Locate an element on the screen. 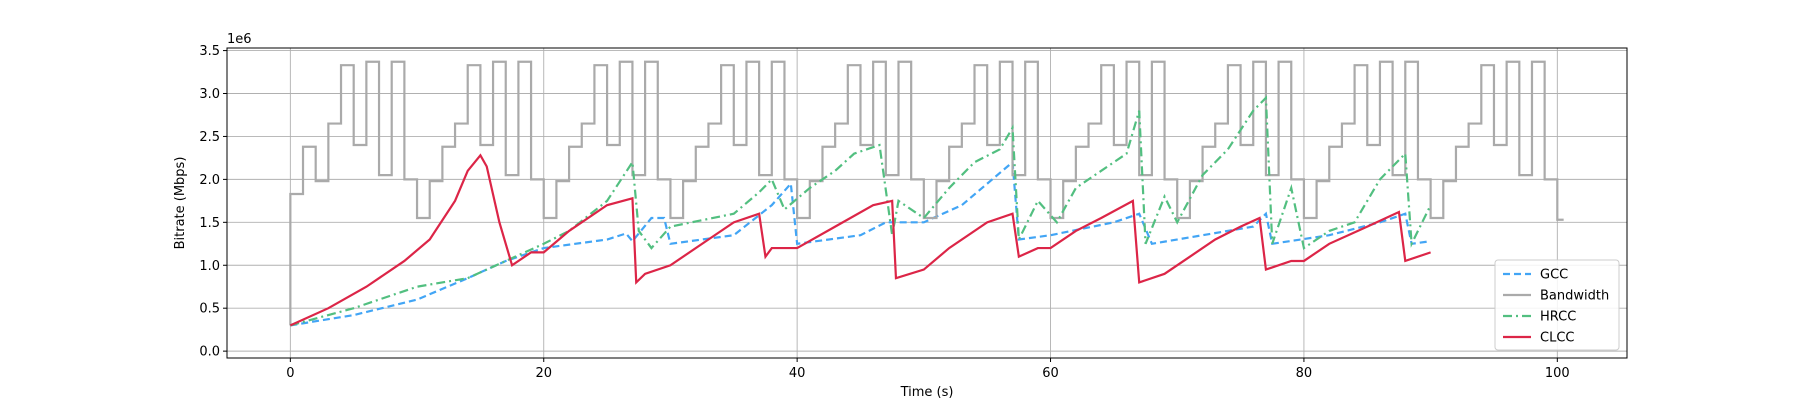 The width and height of the screenshot is (1800, 400). y-tick-label: 3.0 is located at coordinates (209, 94).